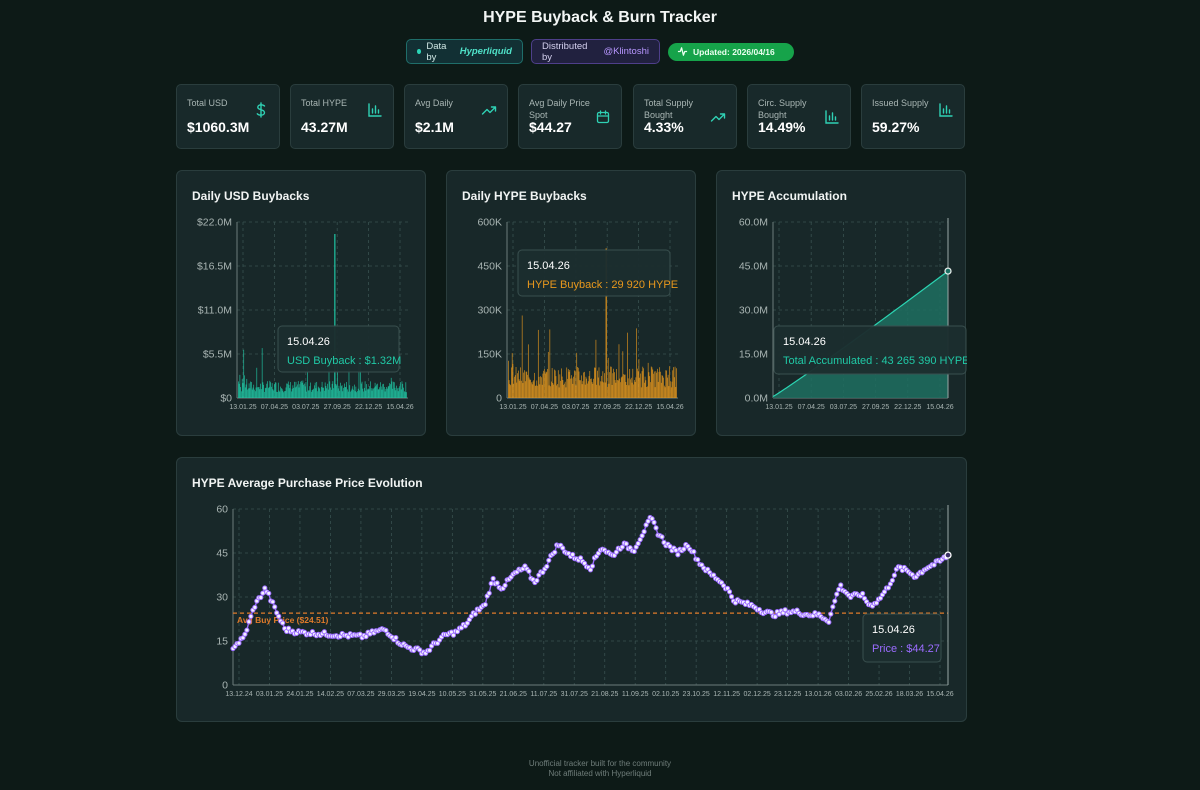  Describe the element at coordinates (214, 267) in the screenshot. I see `y-tick-label: $16.5M` at that location.